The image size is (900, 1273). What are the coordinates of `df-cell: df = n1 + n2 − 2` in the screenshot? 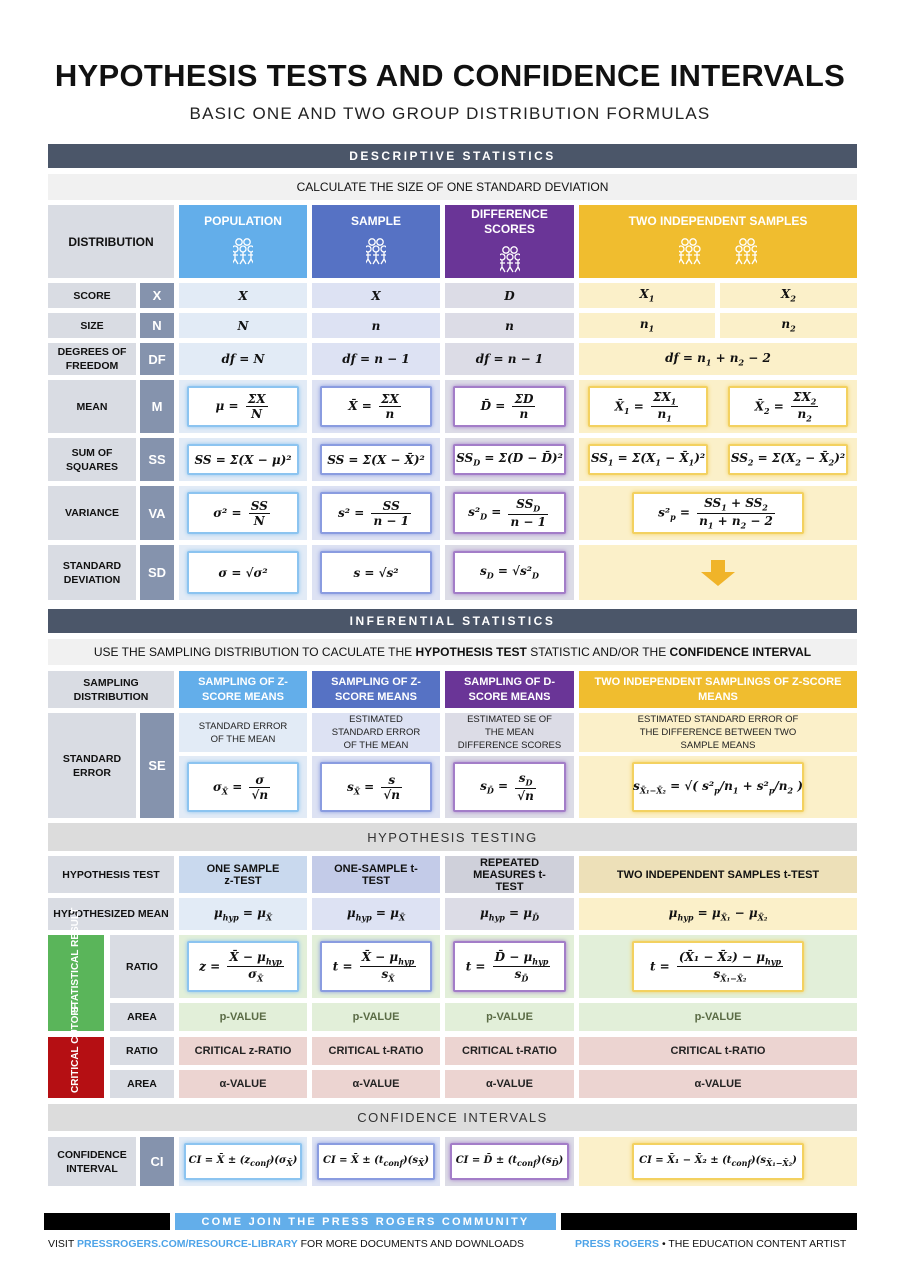 It's located at (718, 359).